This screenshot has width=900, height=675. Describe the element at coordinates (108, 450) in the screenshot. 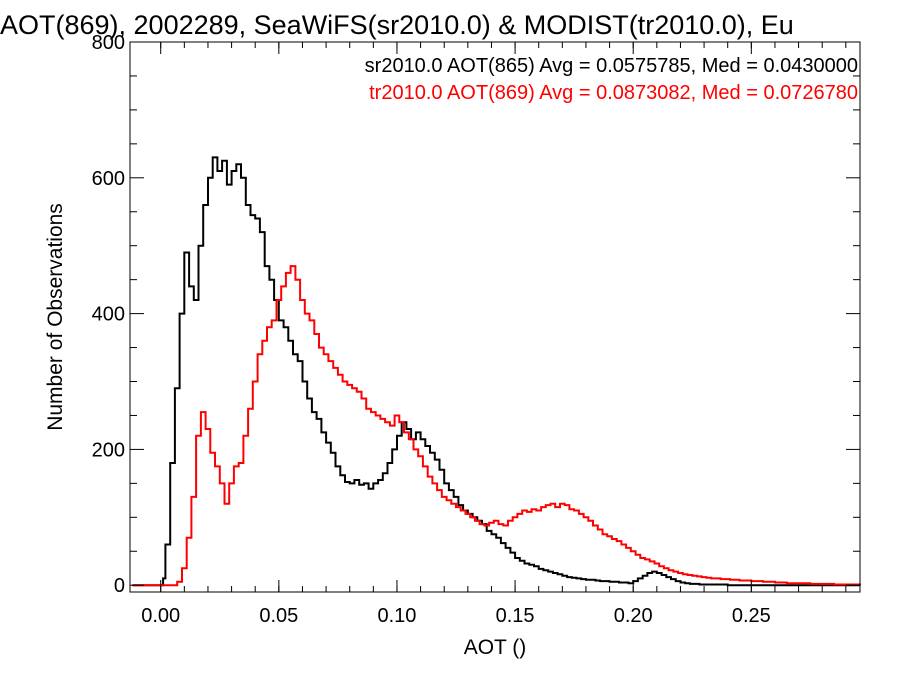

I see `y-tick-label: 200` at that location.